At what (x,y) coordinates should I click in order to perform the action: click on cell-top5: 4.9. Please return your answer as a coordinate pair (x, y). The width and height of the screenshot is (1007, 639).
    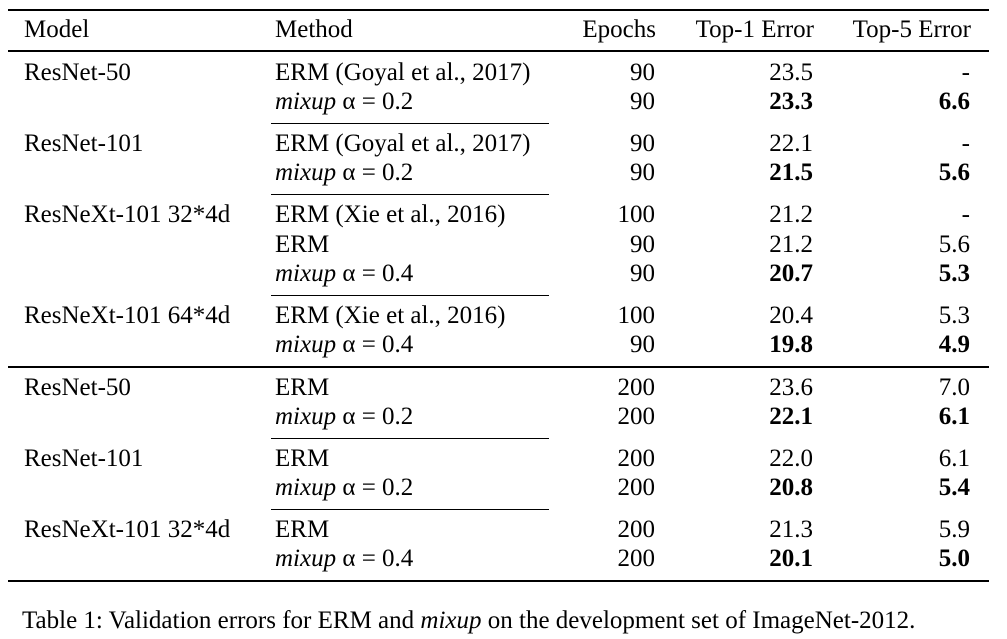
    Looking at the image, I should click on (954, 344).